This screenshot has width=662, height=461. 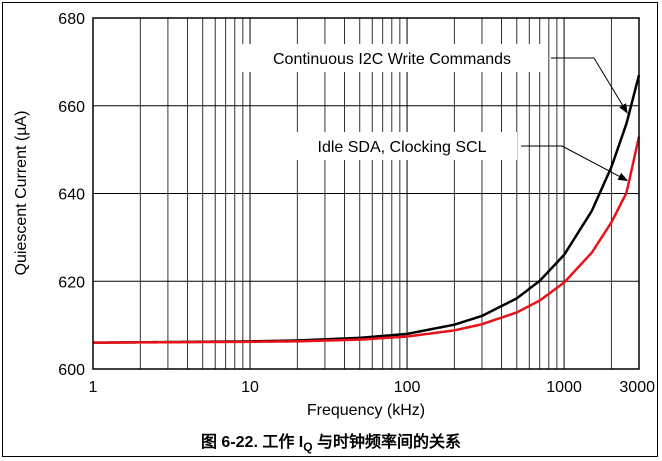 What do you see at coordinates (71, 19) in the screenshot?
I see `y-tick-label: 680` at bounding box center [71, 19].